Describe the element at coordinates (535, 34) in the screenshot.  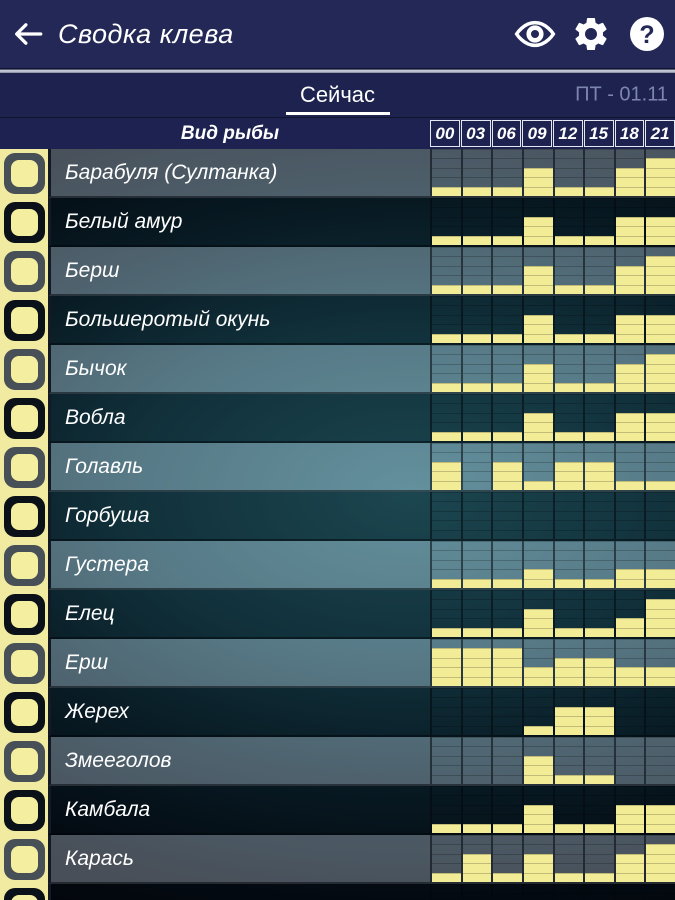
I see `visibility-button` at that location.